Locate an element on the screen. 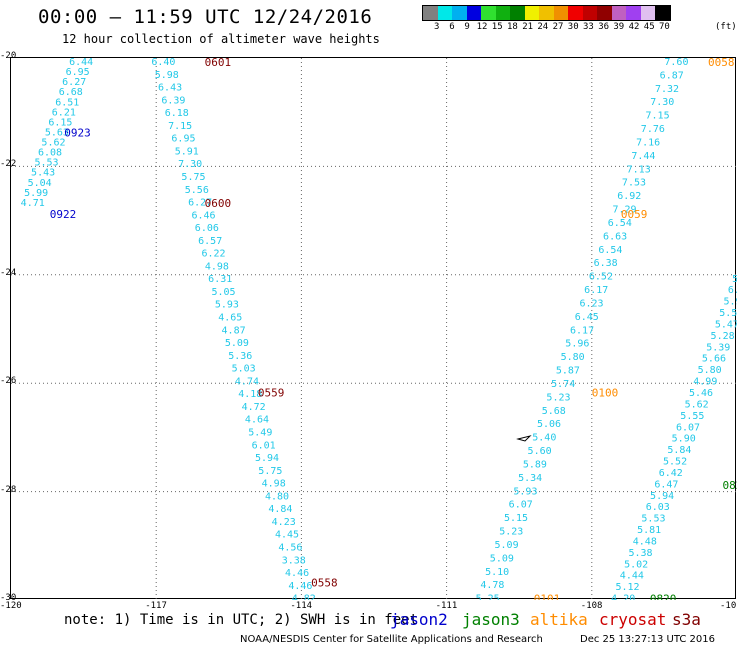 This screenshot has height=650, width=740. wave-height-value: 5.06 is located at coordinates (549, 424).